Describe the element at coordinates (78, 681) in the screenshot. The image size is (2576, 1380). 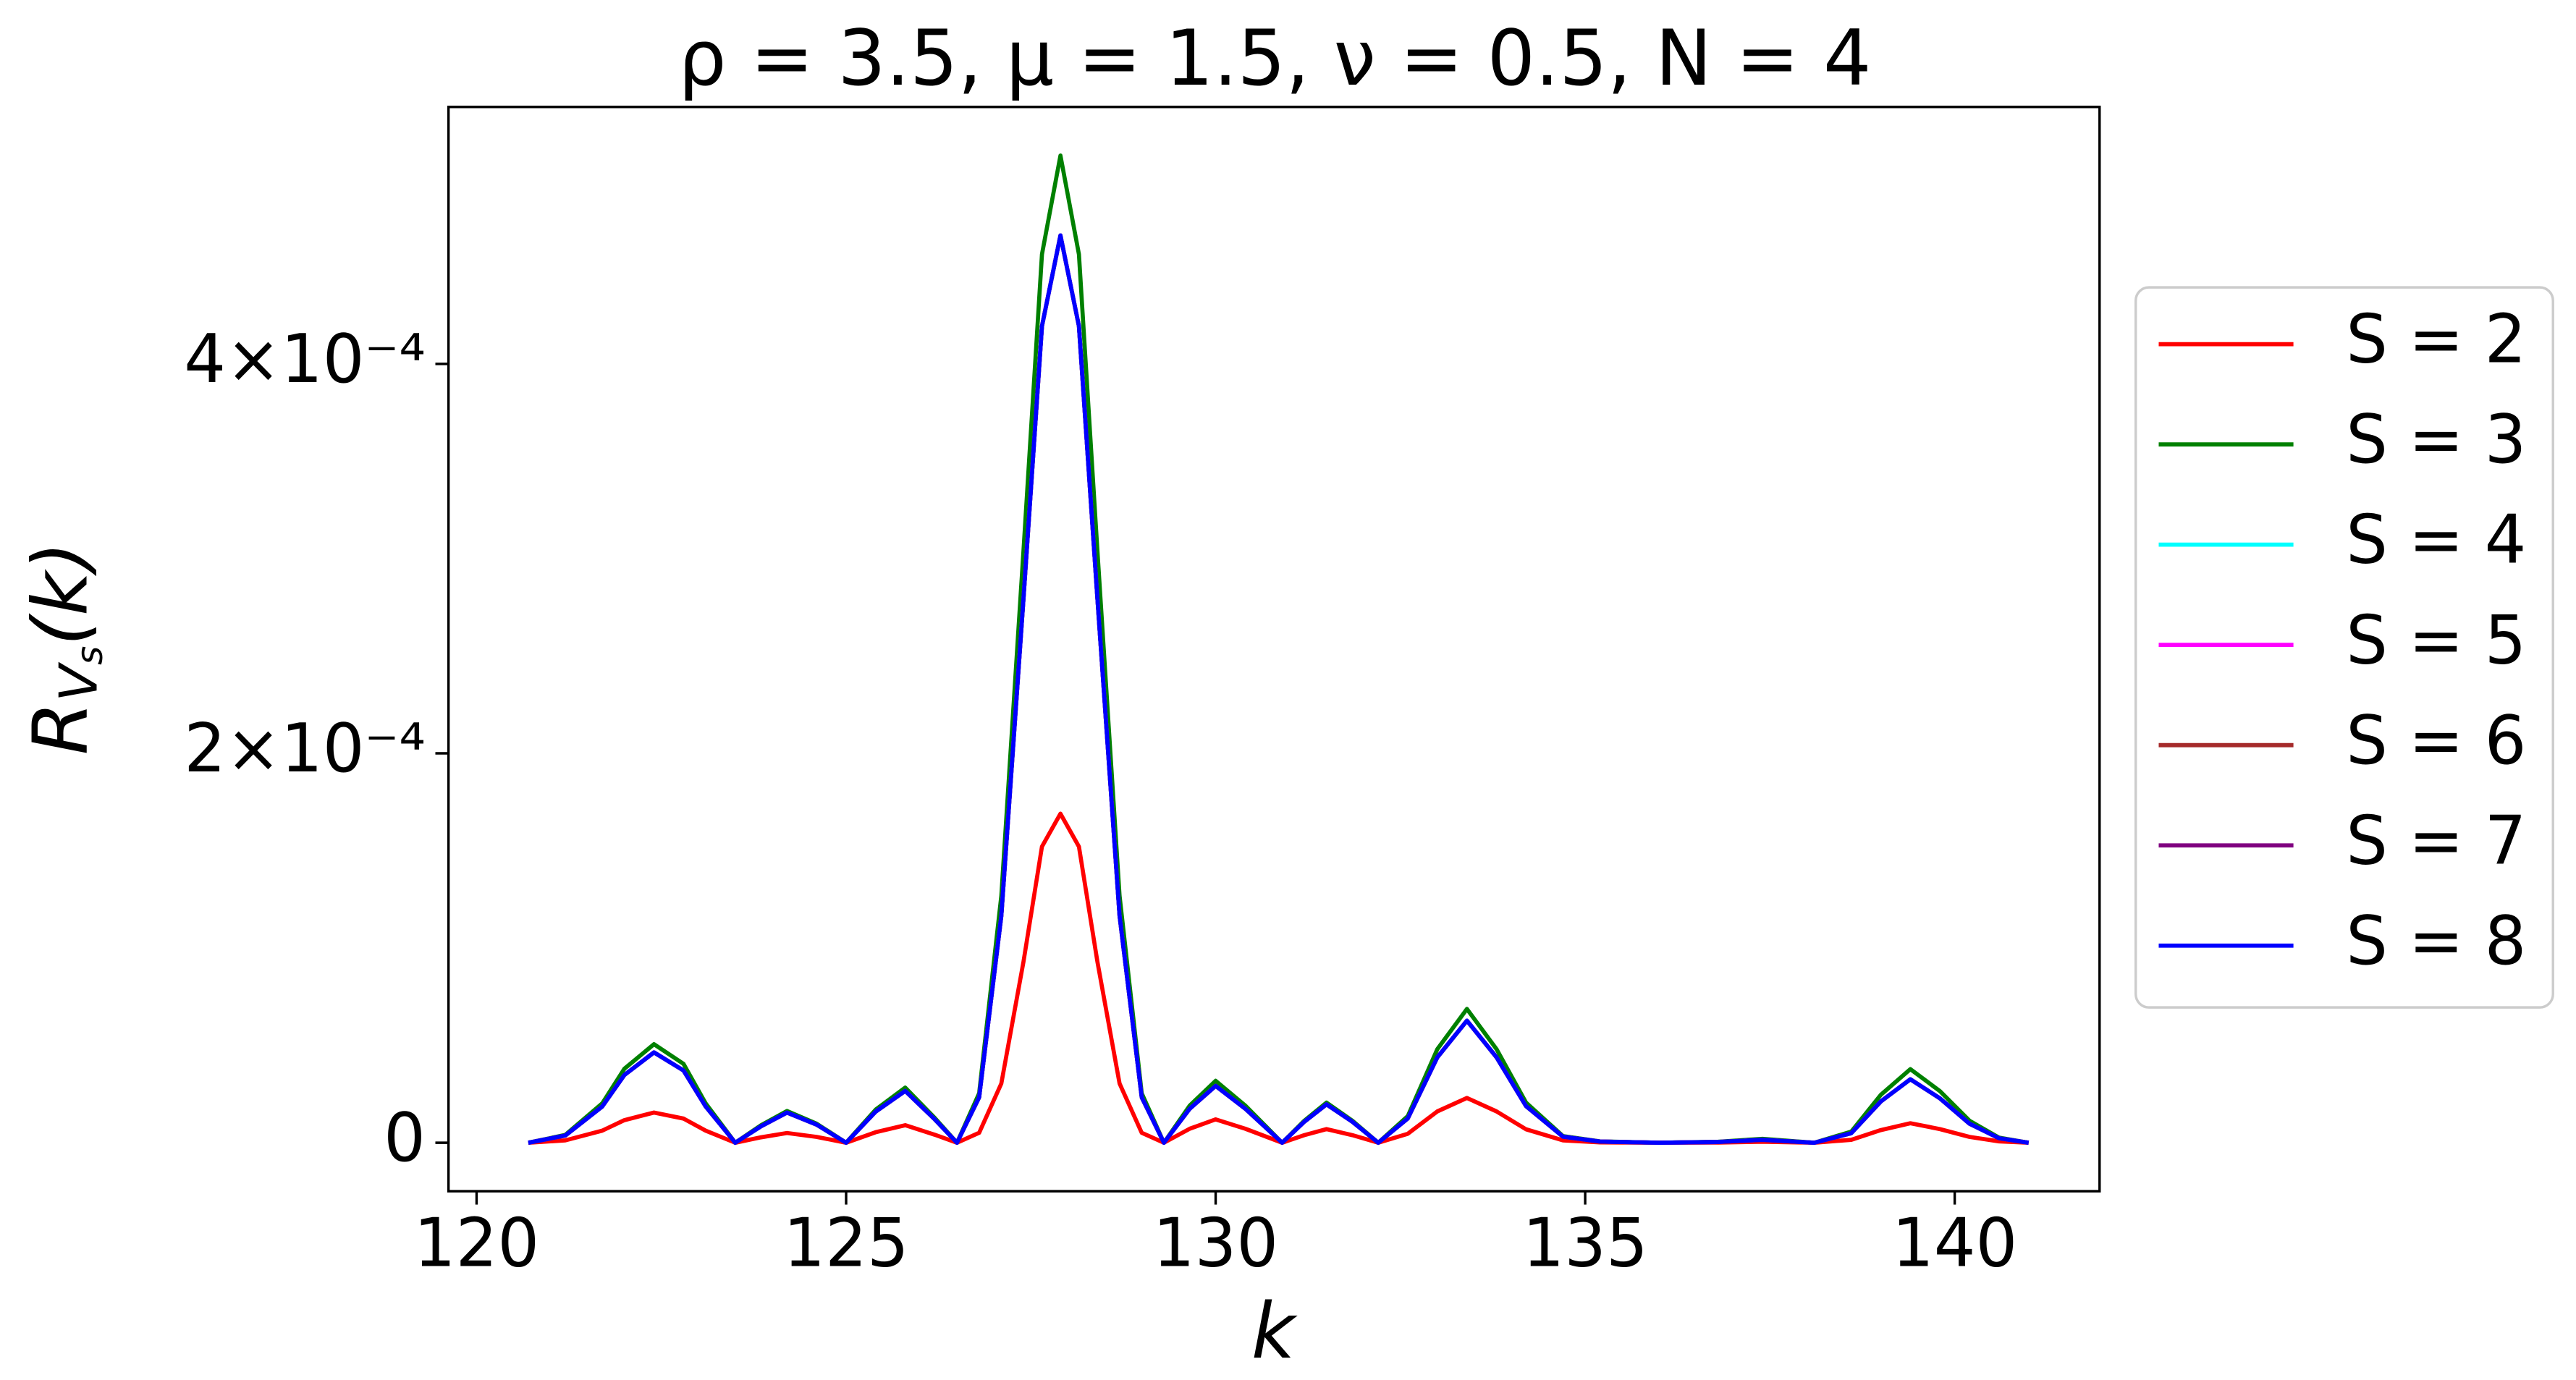
I see `y-label-sub: V` at that location.